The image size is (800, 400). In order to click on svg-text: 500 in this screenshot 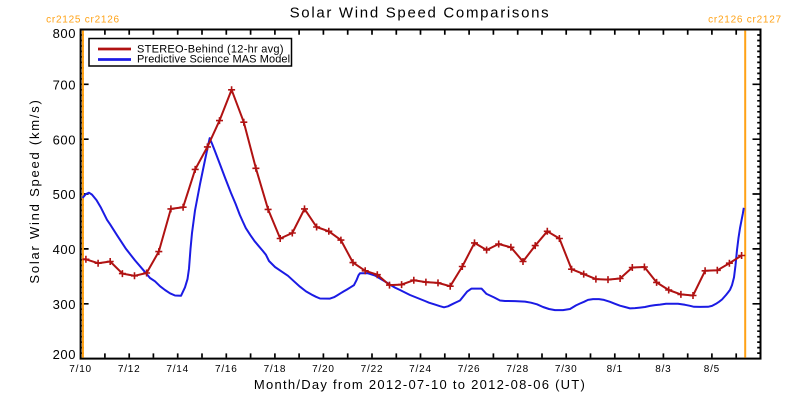, I will do `click(64, 194)`.